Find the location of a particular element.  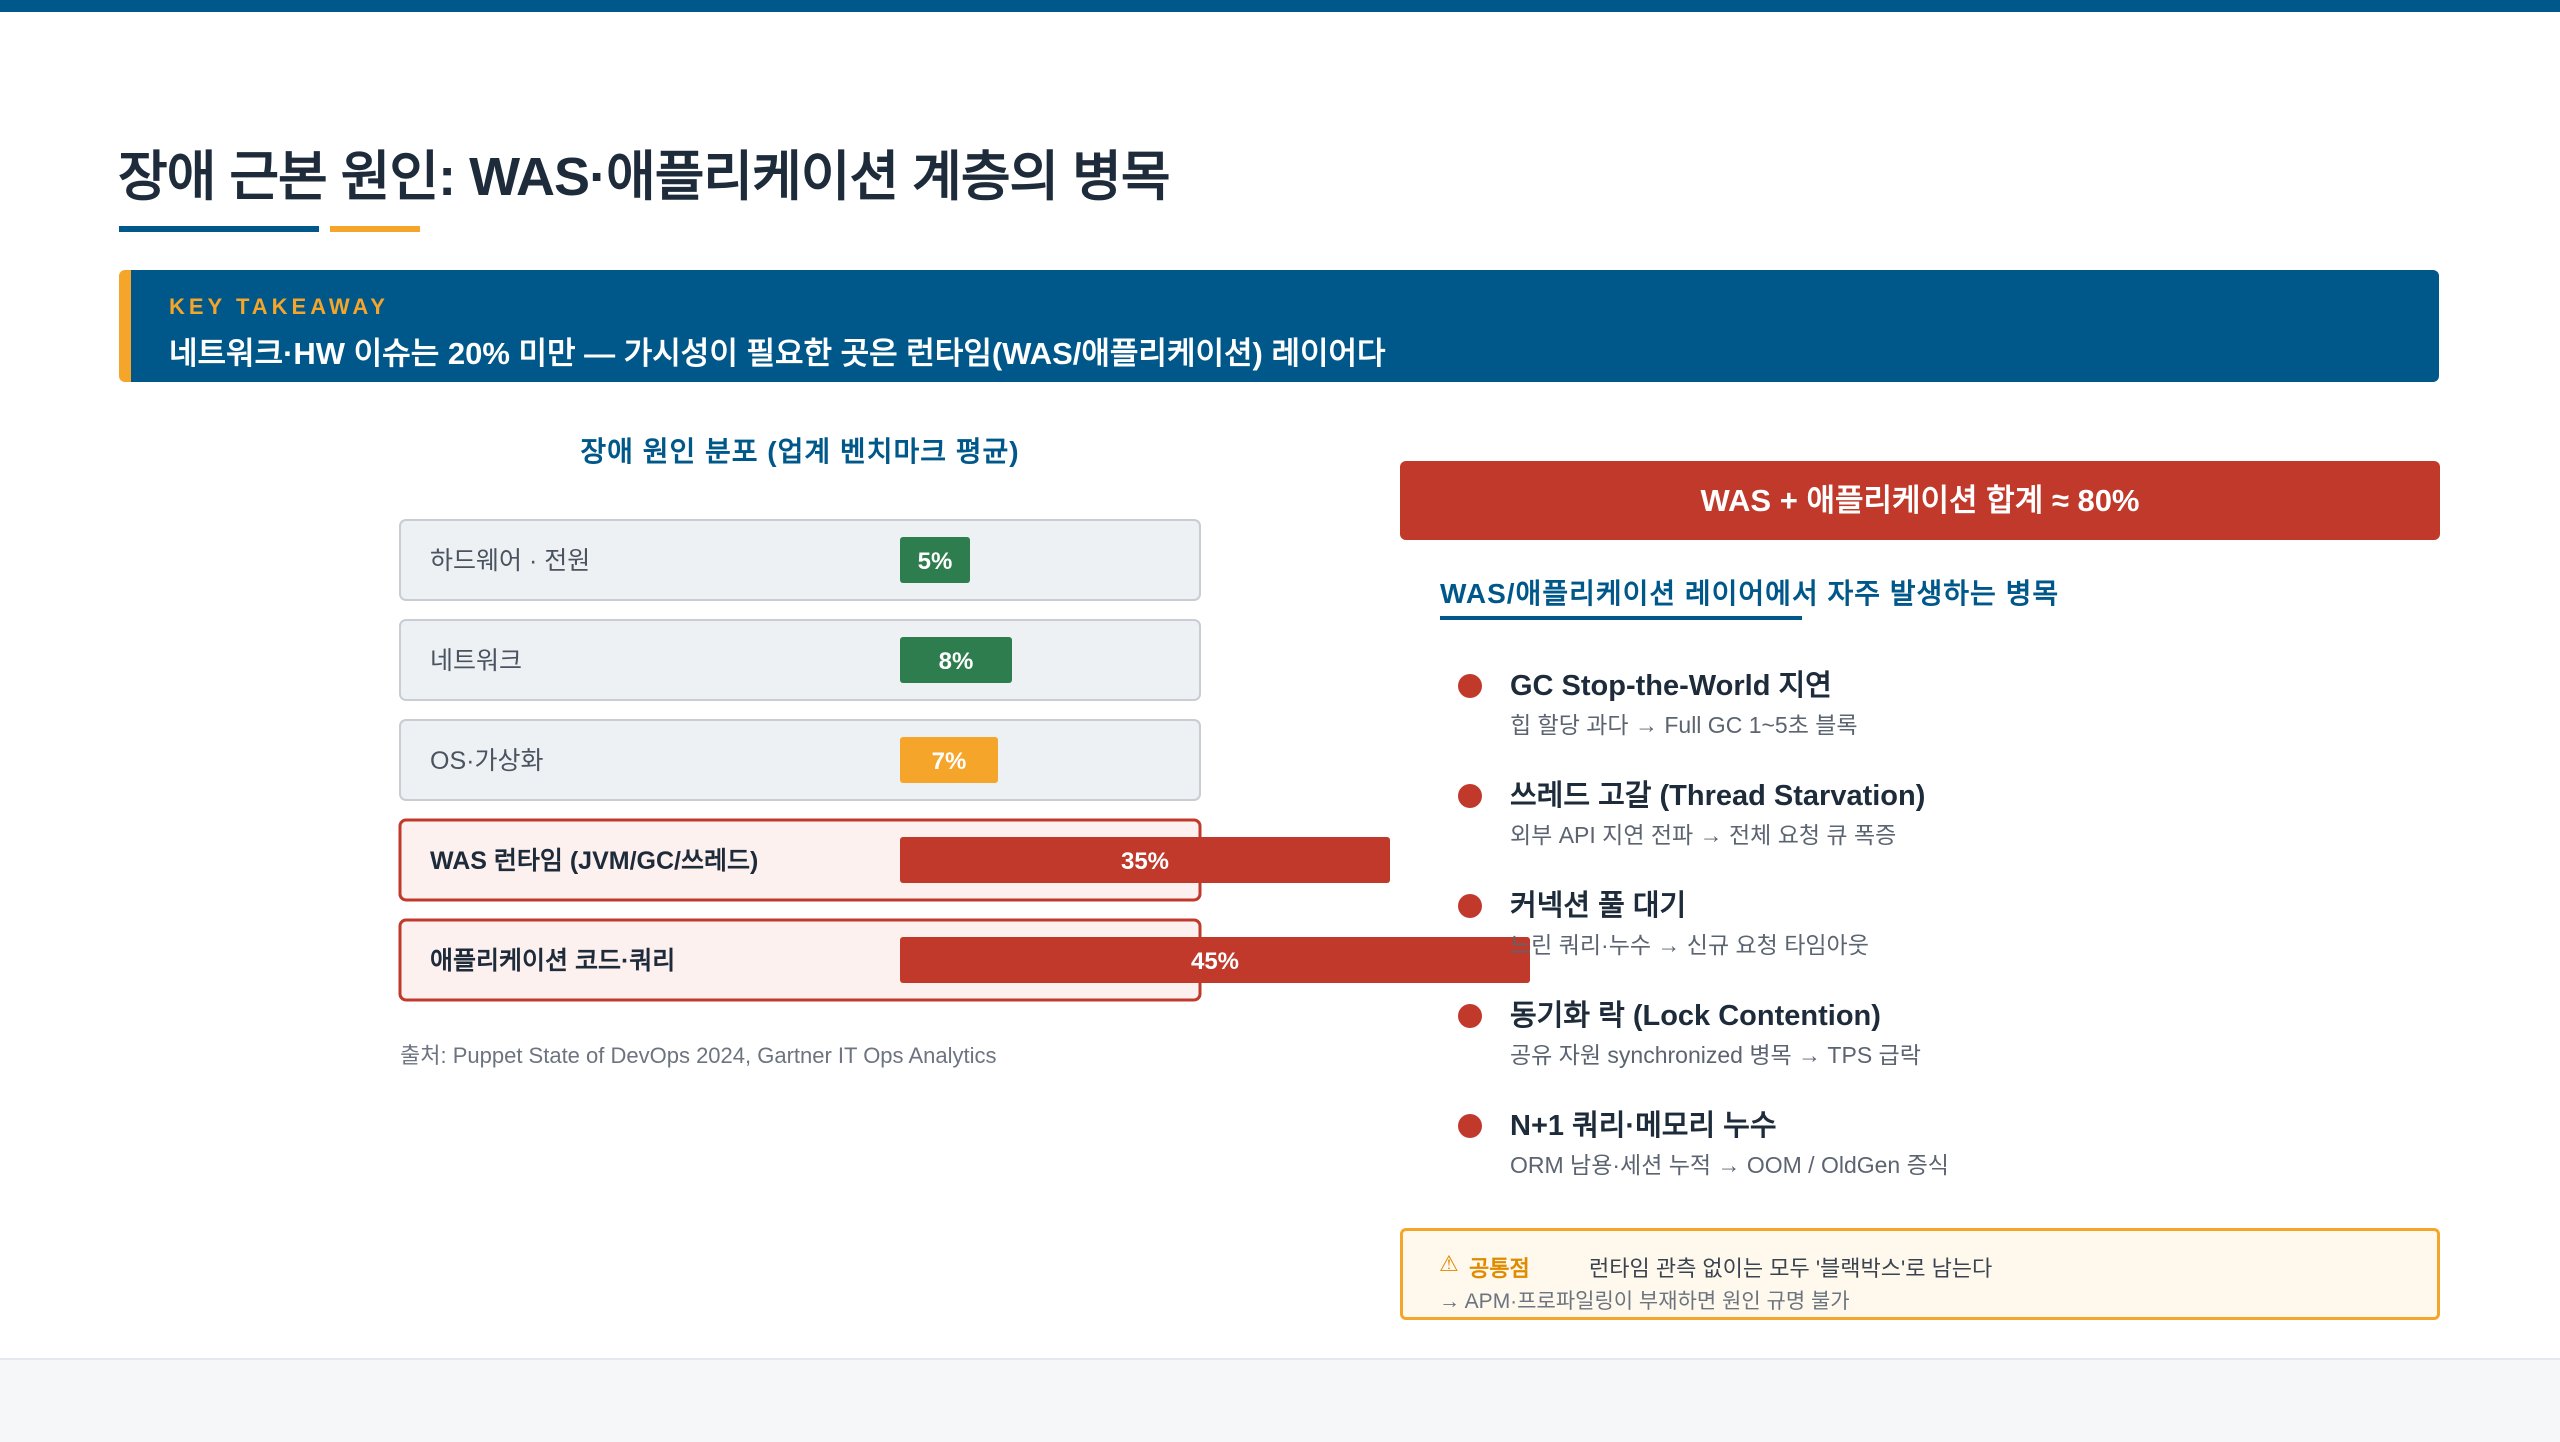

bottleneck-title: 동기화 락 (Lock Contention) is located at coordinates (1695, 1016).